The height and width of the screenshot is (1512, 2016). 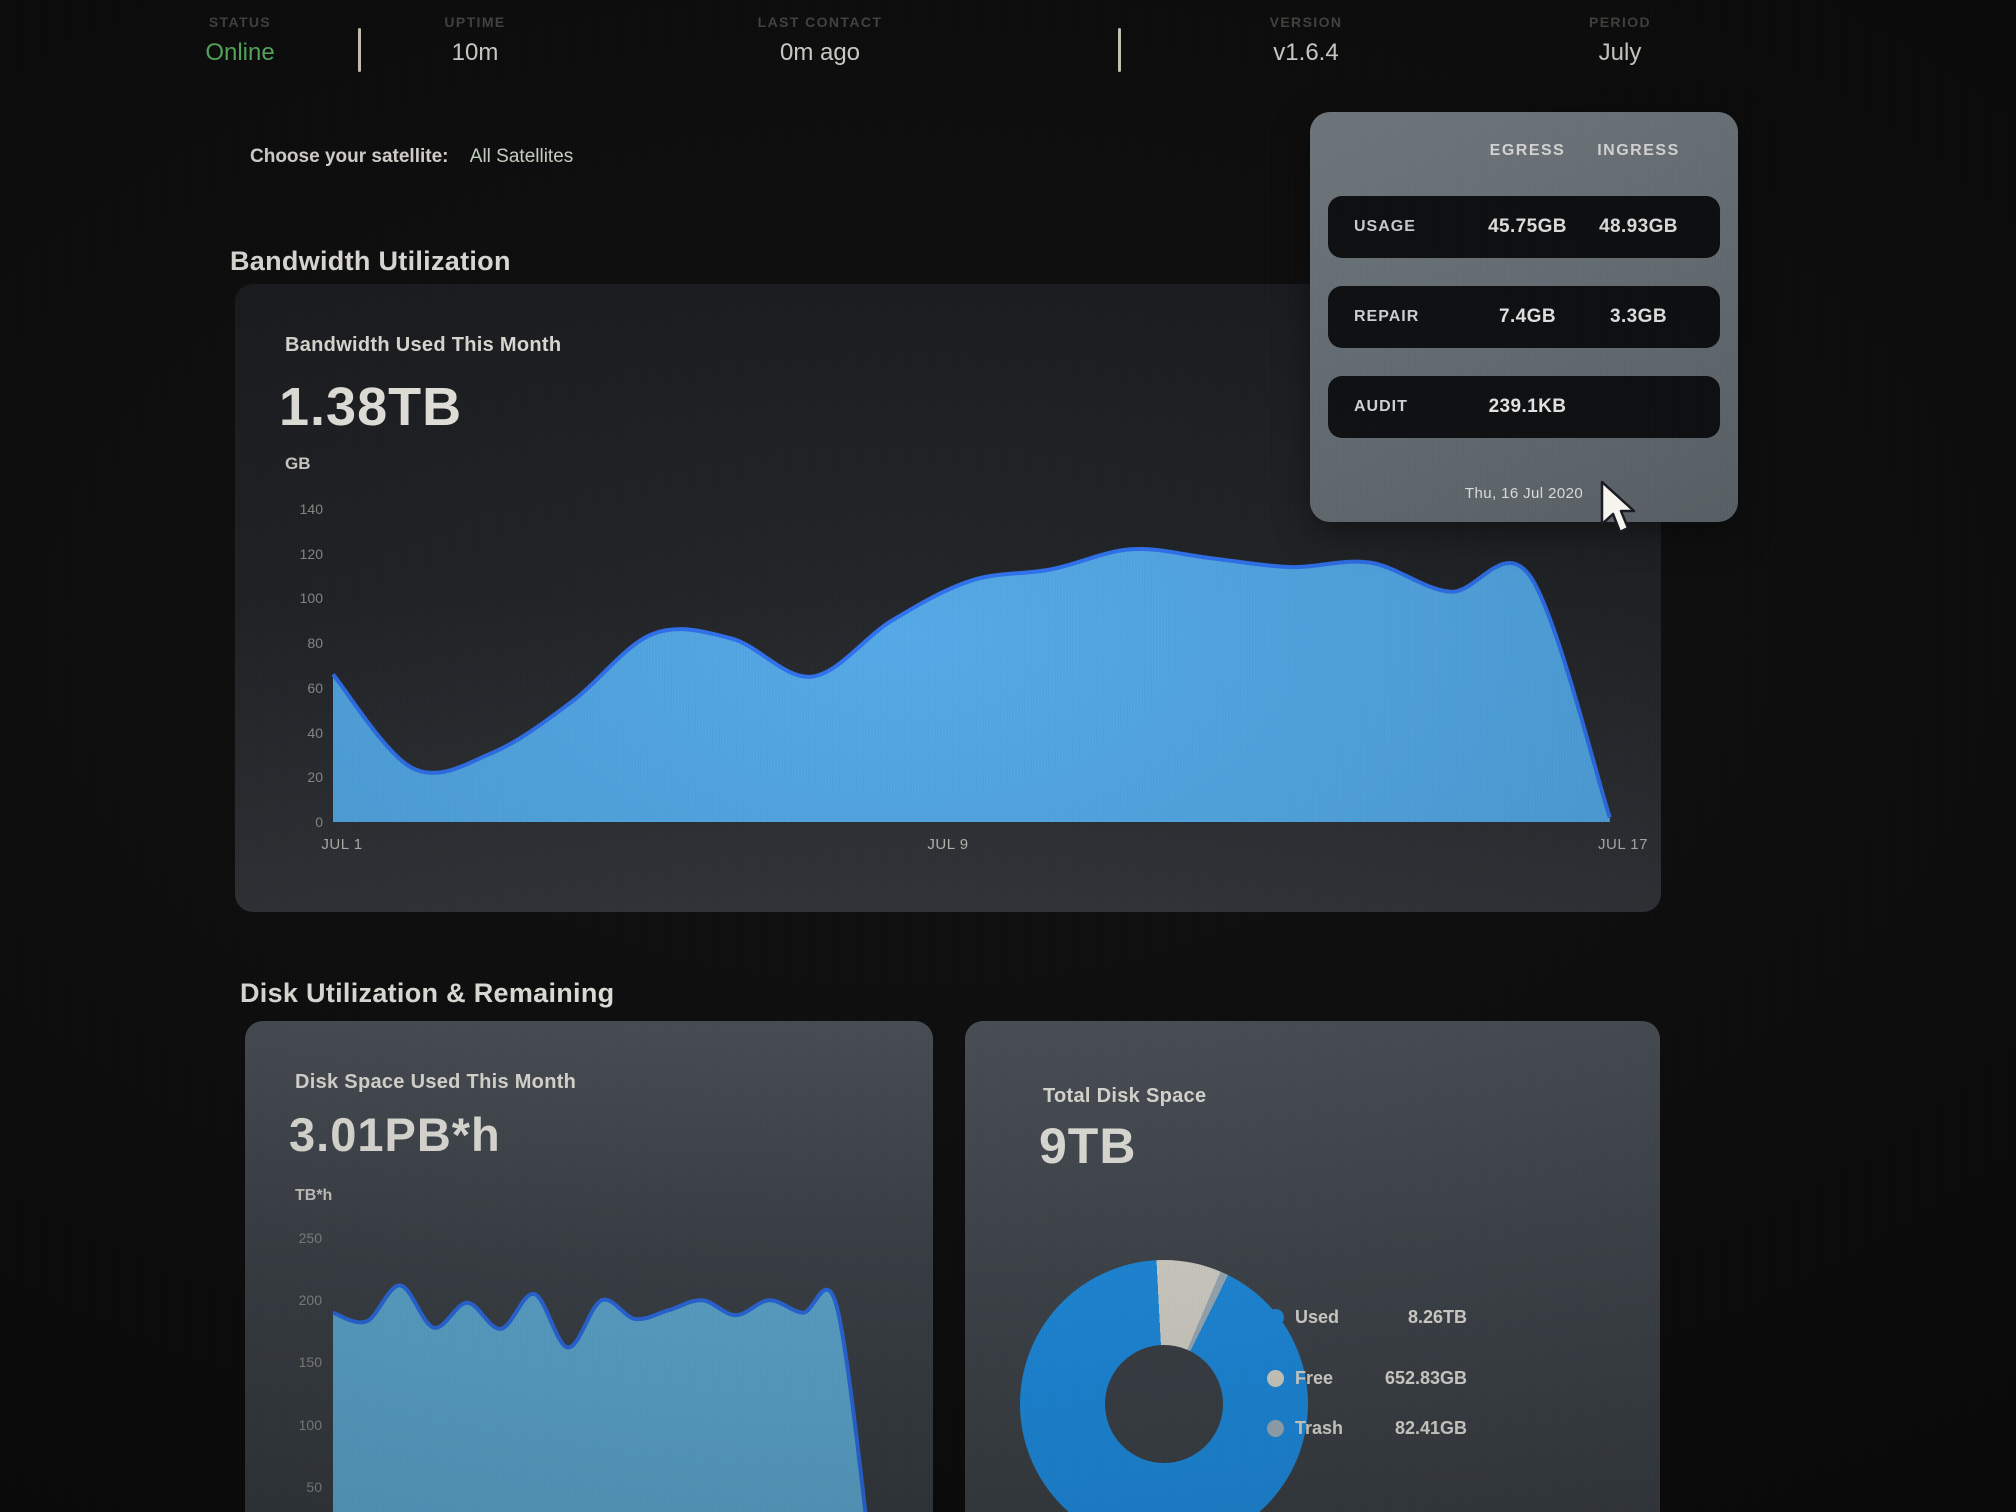 What do you see at coordinates (315, 732) in the screenshot?
I see `y-tick-label: 40` at bounding box center [315, 732].